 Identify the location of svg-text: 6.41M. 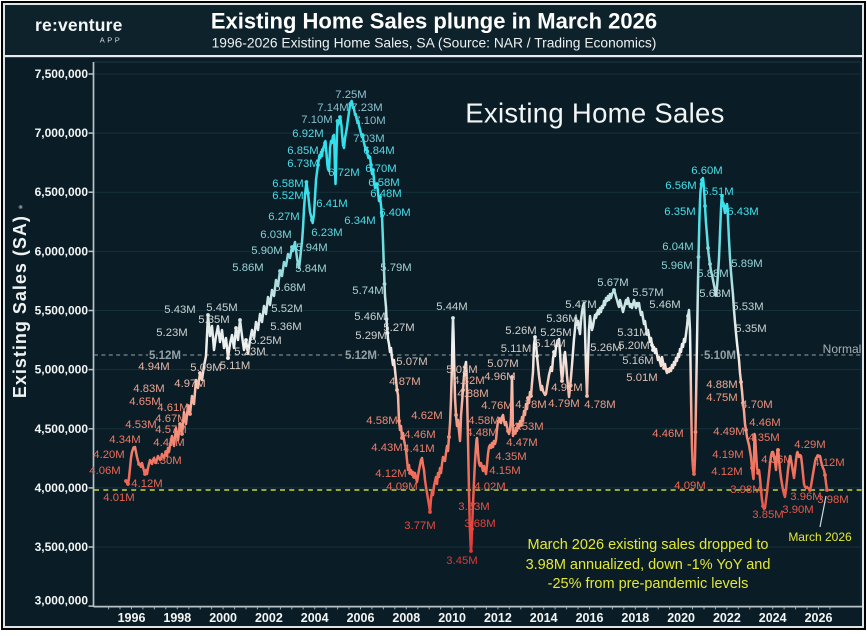
(331, 204).